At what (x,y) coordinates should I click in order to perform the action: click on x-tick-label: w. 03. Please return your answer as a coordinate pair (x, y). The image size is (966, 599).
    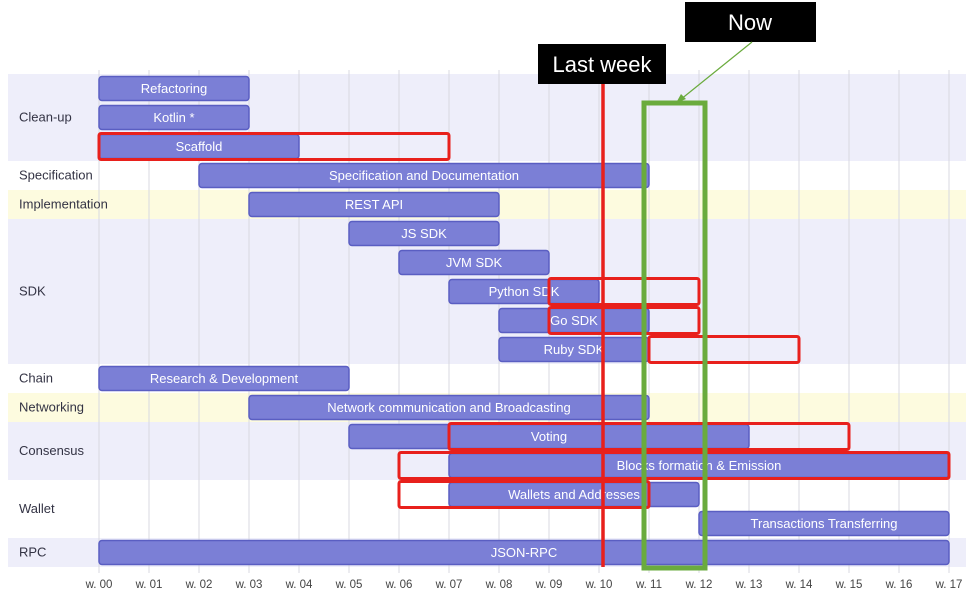
    Looking at the image, I should click on (249, 585).